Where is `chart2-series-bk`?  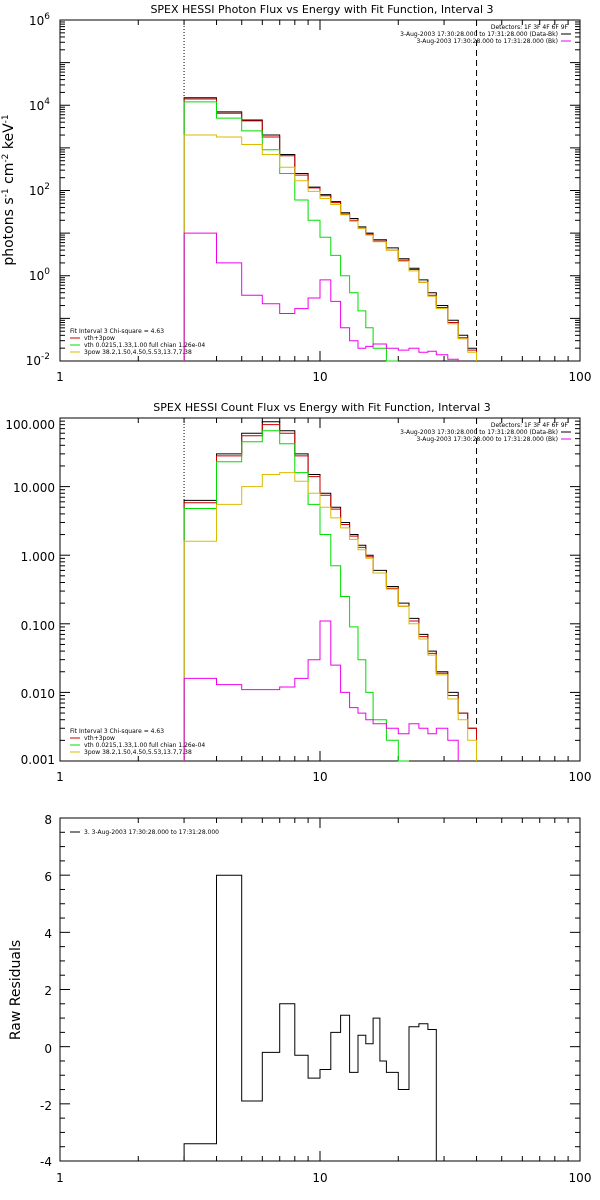 chart2-series-bk is located at coordinates (321, 690).